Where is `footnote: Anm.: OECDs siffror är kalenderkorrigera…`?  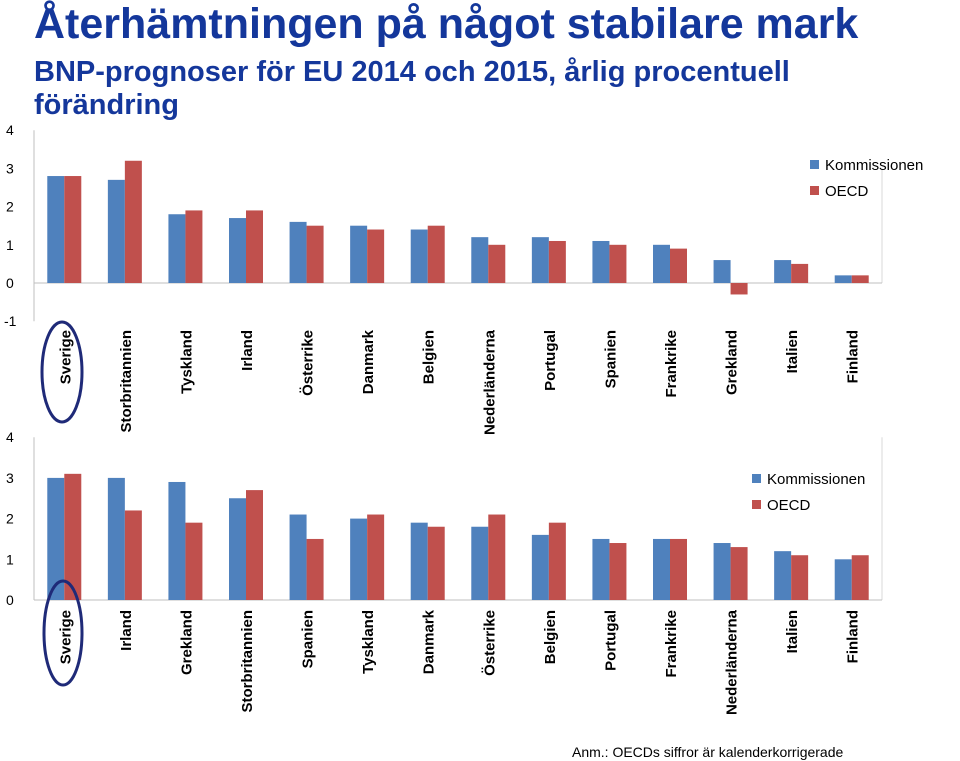
footnote: Anm.: OECDs siffror är kalenderkorrigera… is located at coordinates (708, 752).